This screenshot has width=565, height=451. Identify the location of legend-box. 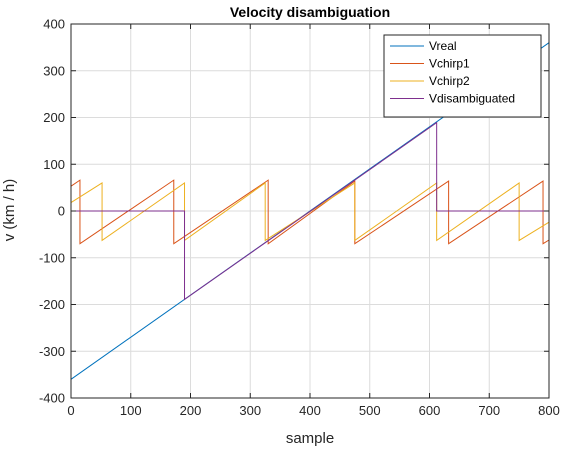
(462, 76).